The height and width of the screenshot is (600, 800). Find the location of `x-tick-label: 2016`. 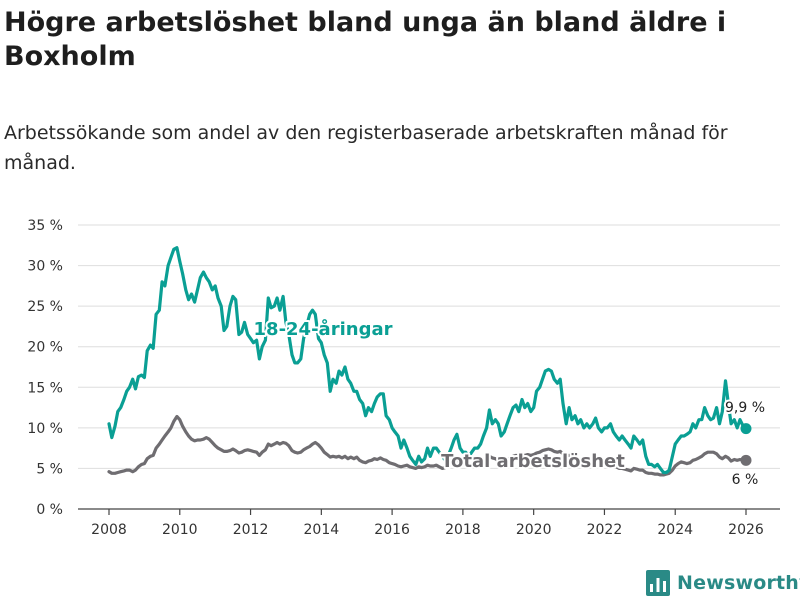

x-tick-label: 2016 is located at coordinates (392, 530).